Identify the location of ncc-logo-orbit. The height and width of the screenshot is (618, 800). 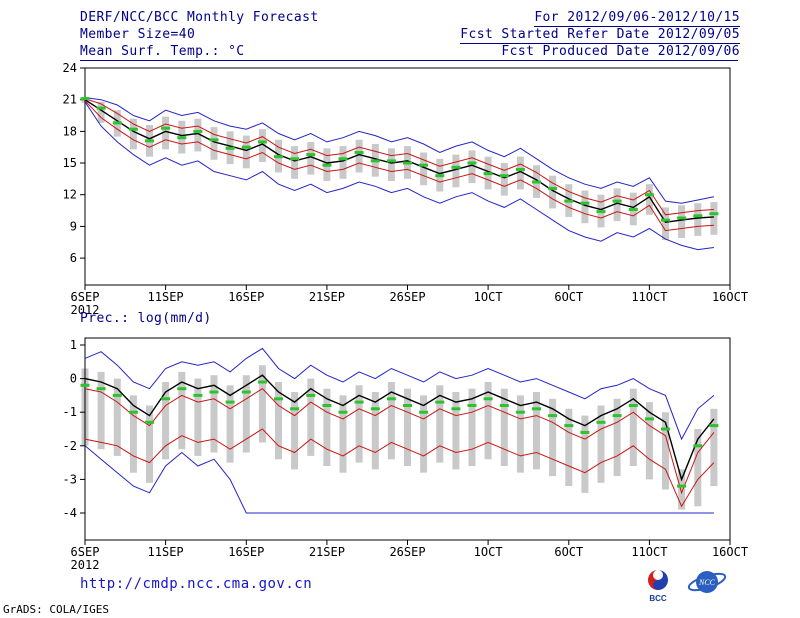
(707, 582).